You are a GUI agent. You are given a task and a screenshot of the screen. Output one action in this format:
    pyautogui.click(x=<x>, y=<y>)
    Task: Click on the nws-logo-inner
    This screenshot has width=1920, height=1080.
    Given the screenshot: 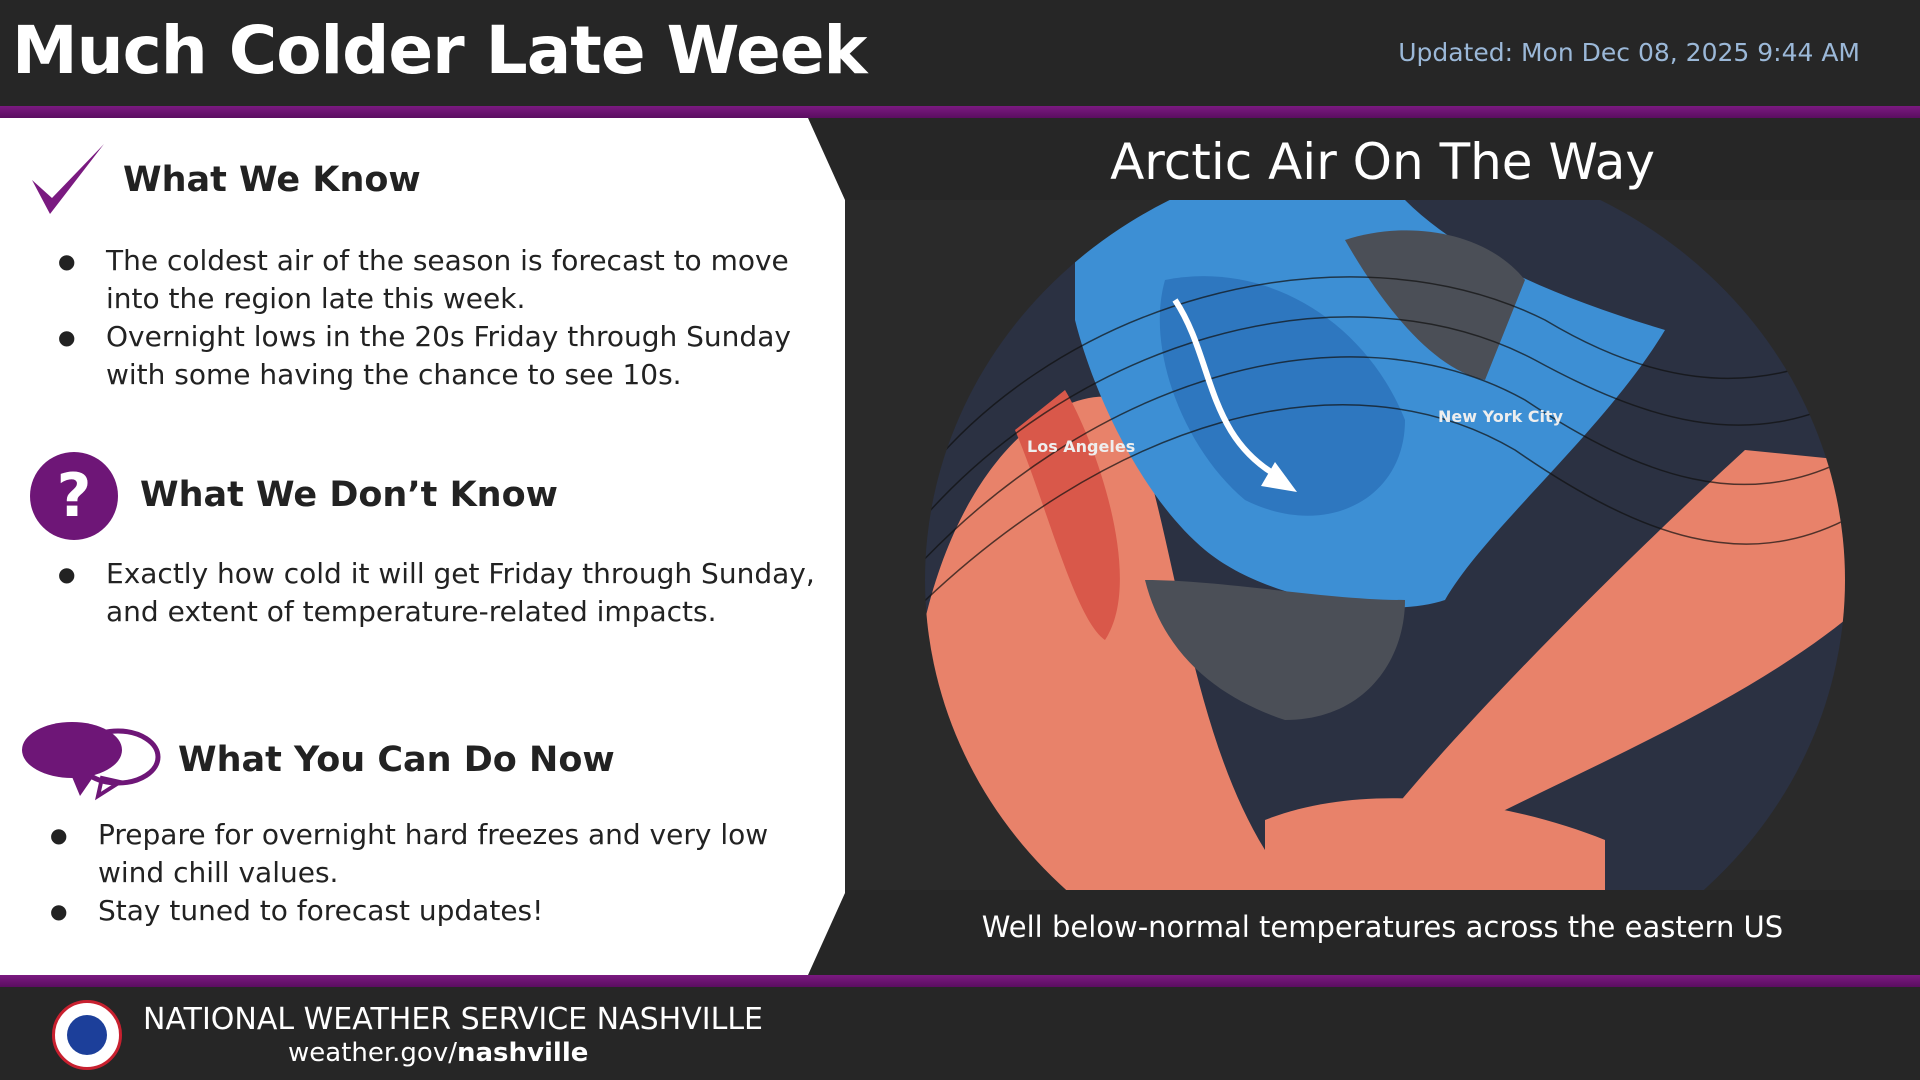 What is the action you would take?
    pyautogui.click(x=87, y=1035)
    